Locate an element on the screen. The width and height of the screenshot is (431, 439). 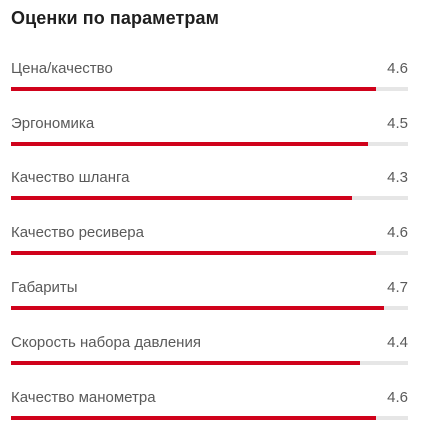
rating-row-price-quality: Цена/качество 4.6 is located at coordinates (209, 80).